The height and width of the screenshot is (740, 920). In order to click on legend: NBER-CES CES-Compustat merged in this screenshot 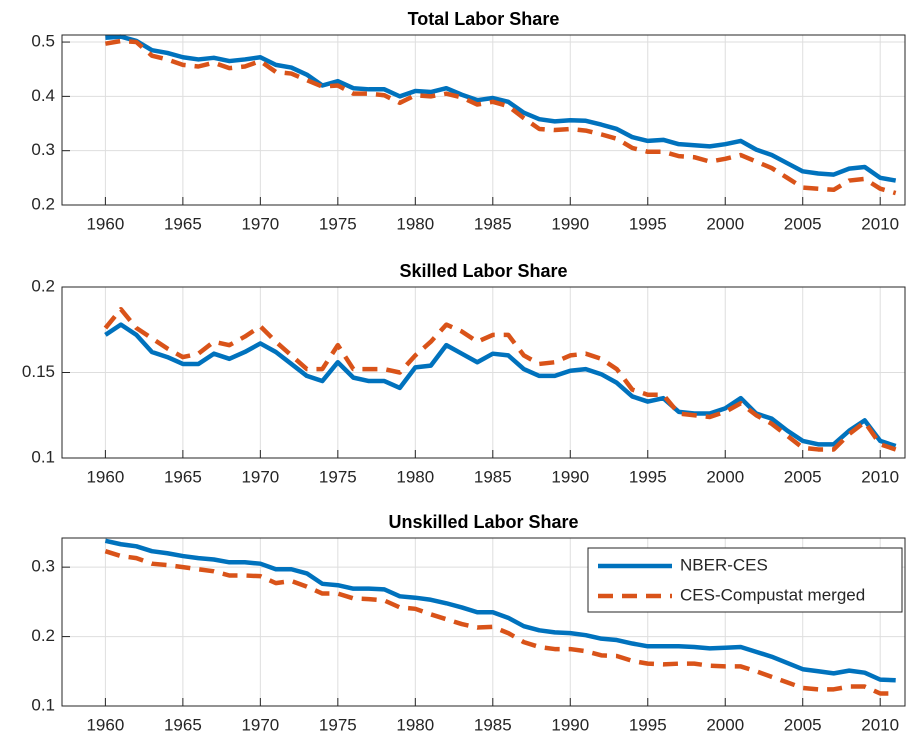, I will do `click(745, 580)`.